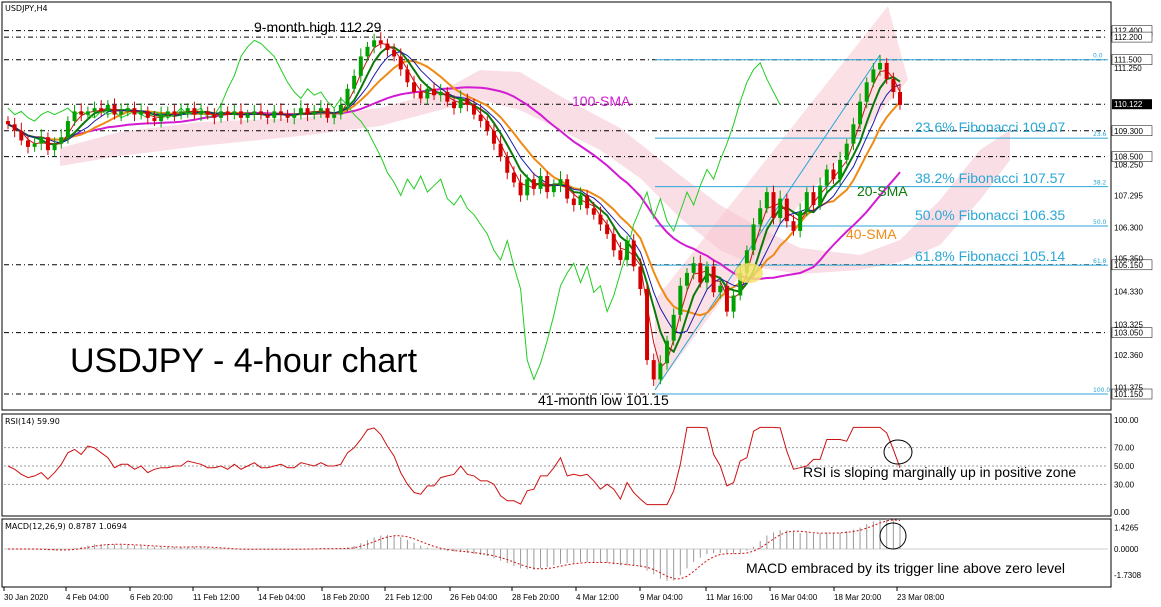 The height and width of the screenshot is (607, 1161). What do you see at coordinates (1101, 390) in the screenshot?
I see `fib-level-label: 100.0` at bounding box center [1101, 390].